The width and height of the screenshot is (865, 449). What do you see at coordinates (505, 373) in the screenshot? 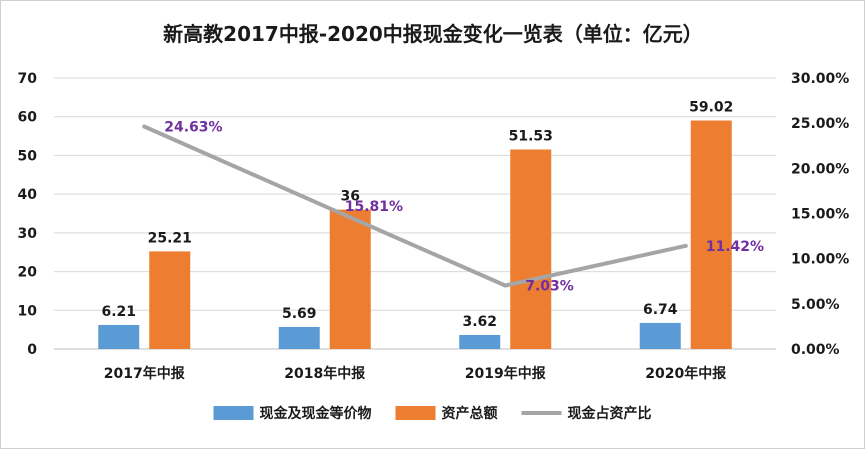
I see `category-label: 2019年中报` at bounding box center [505, 373].